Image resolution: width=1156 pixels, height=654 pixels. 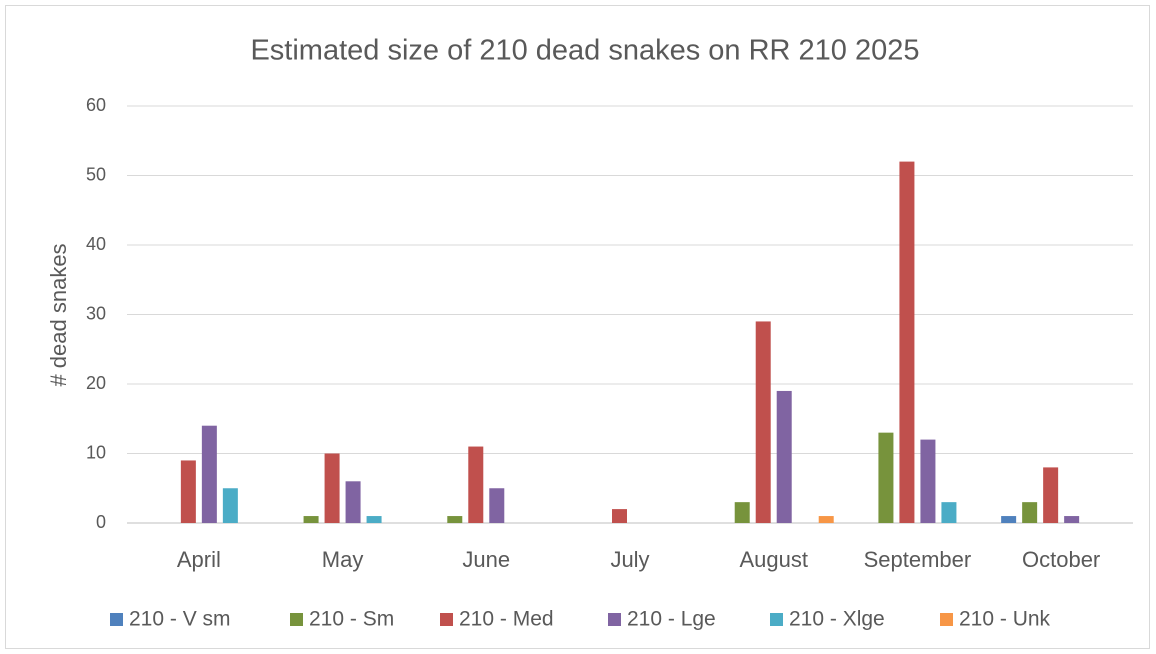 I want to click on x-tick-label: July, so click(x=629, y=559).